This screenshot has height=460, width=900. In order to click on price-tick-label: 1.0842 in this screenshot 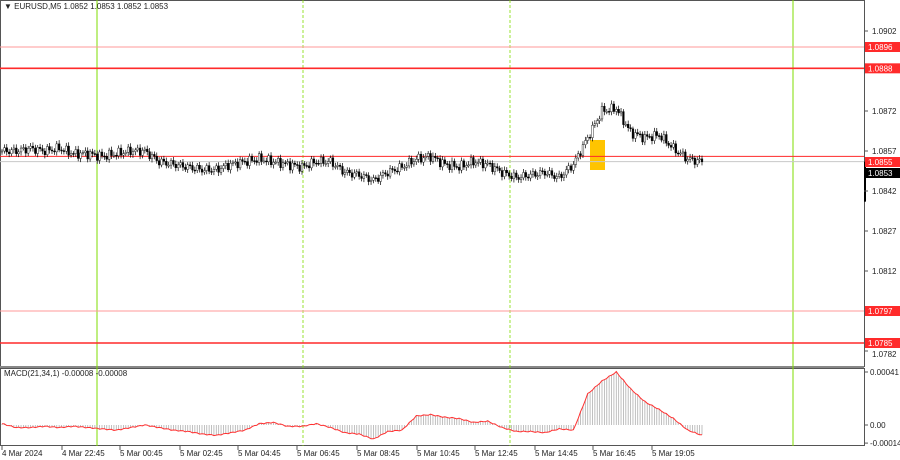, I will do `click(884, 191)`.